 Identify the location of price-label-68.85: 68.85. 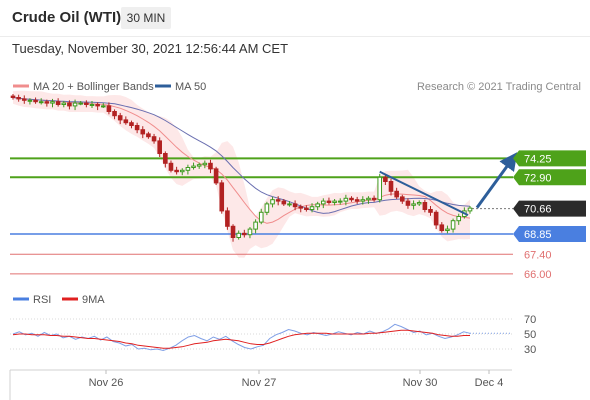
(549, 234).